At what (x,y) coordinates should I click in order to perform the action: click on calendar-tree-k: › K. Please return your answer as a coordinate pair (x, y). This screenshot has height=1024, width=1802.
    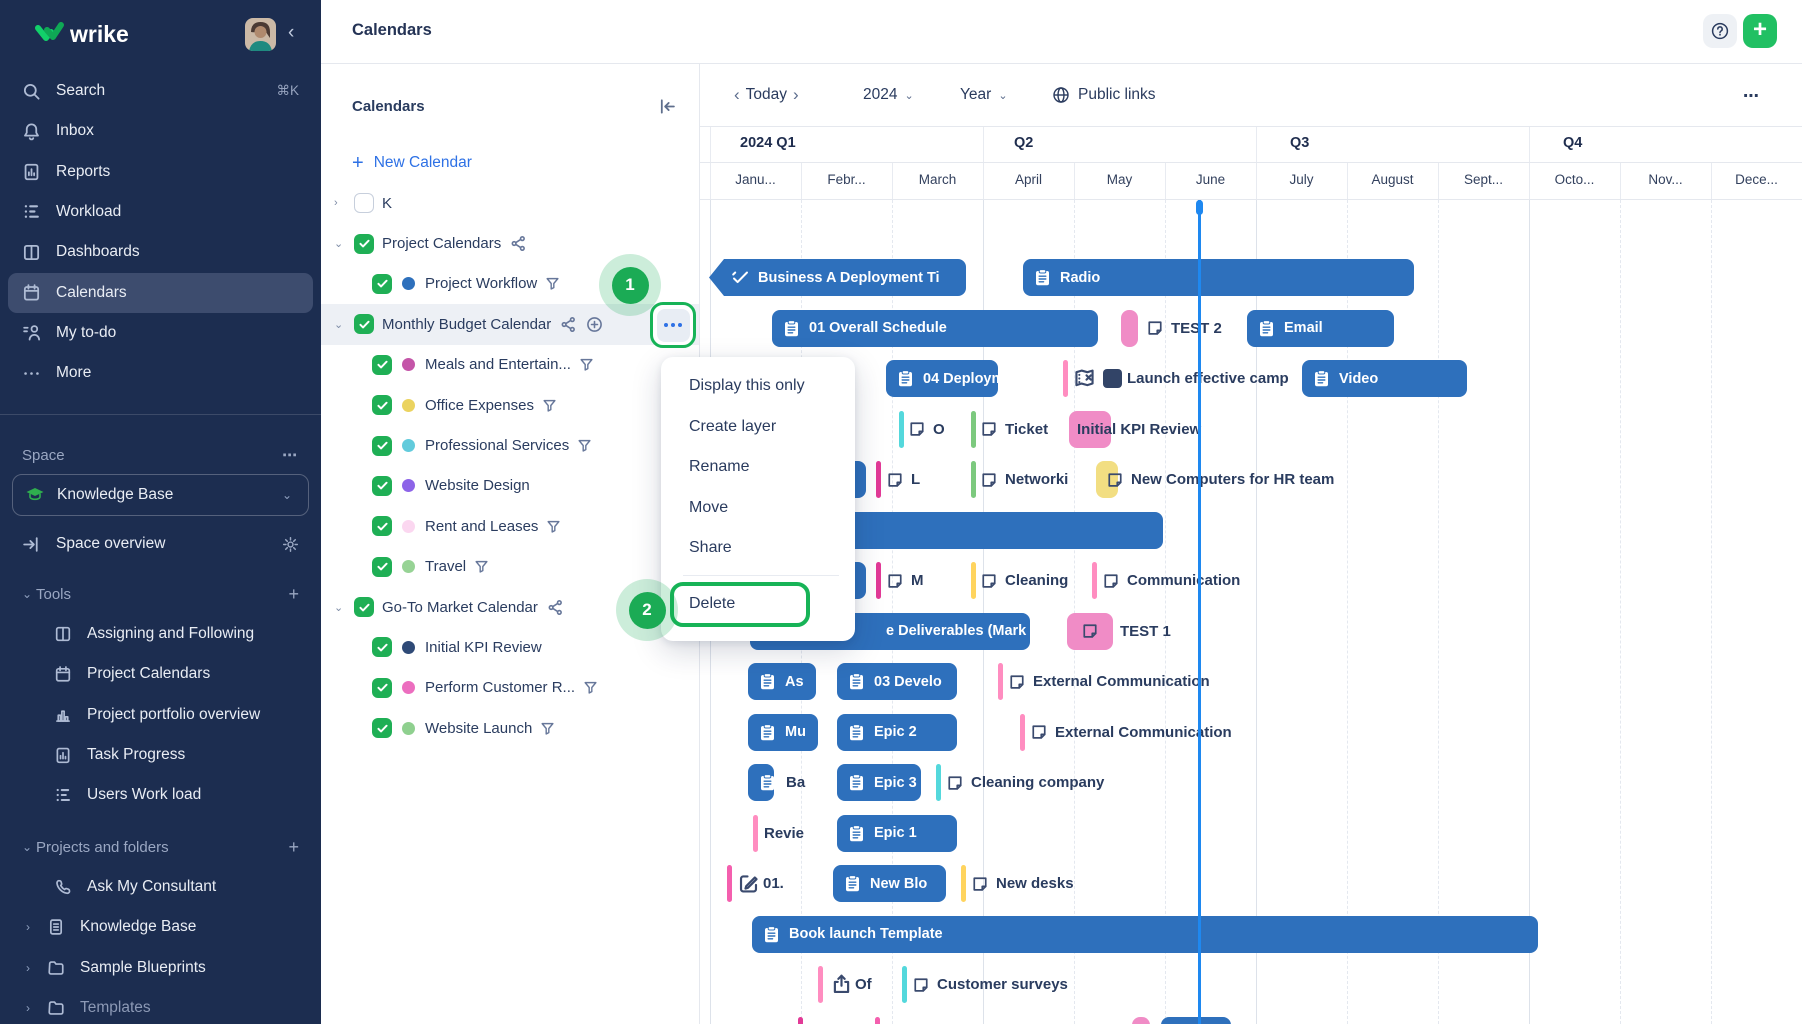
    Looking at the image, I should click on (363, 203).